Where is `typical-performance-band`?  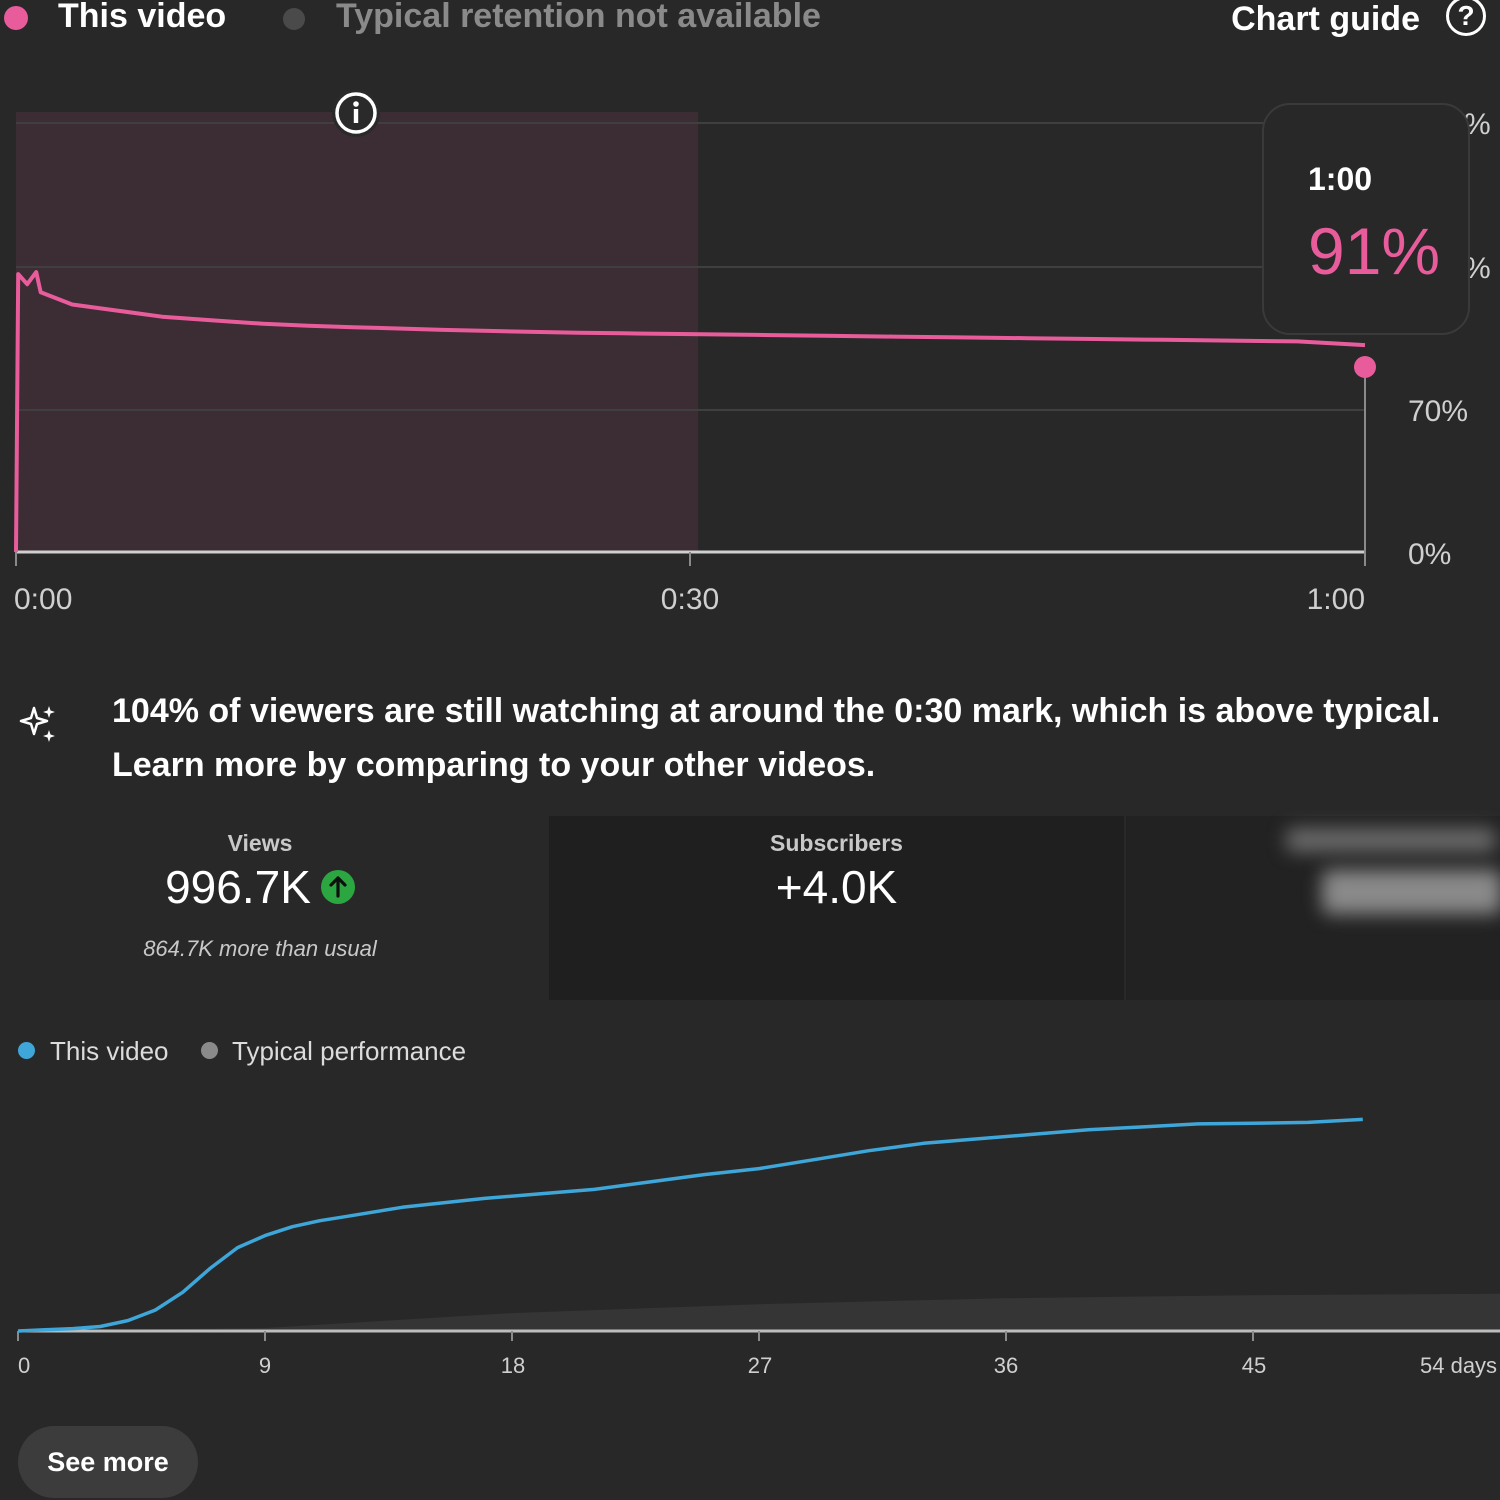 typical-performance-band is located at coordinates (759, 1312).